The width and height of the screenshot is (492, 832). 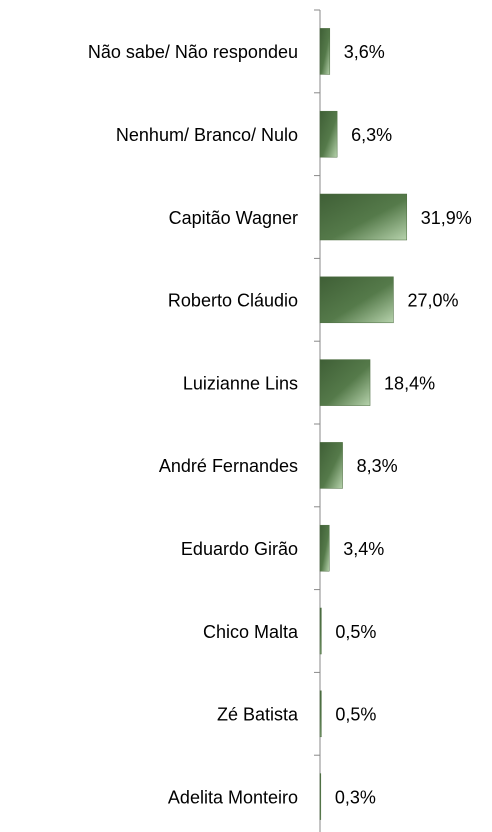 I want to click on value-label: 3,4%, so click(x=363, y=549).